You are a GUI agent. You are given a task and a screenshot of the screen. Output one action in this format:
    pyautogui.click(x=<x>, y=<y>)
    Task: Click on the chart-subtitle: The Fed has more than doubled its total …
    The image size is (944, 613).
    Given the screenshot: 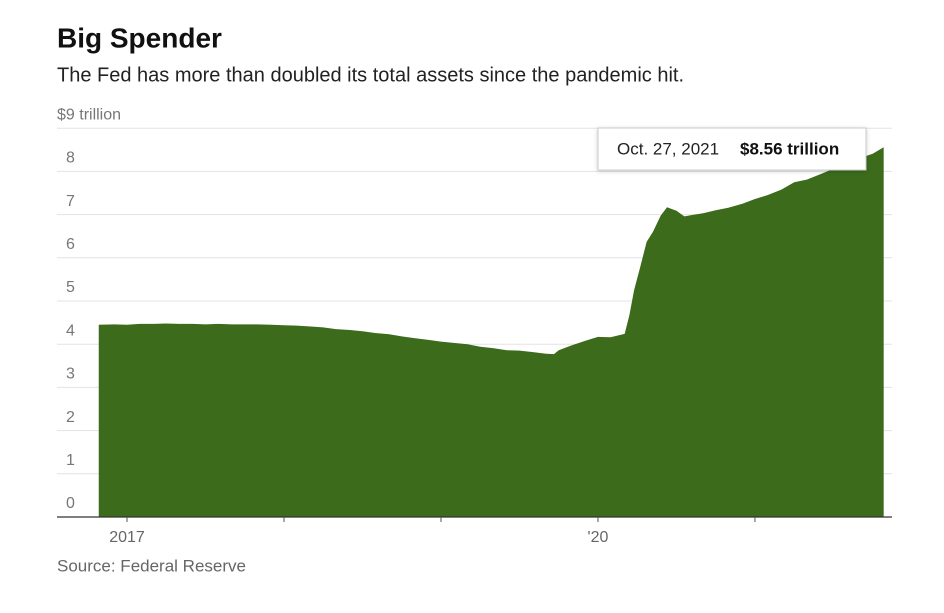 What is the action you would take?
    pyautogui.click(x=370, y=75)
    